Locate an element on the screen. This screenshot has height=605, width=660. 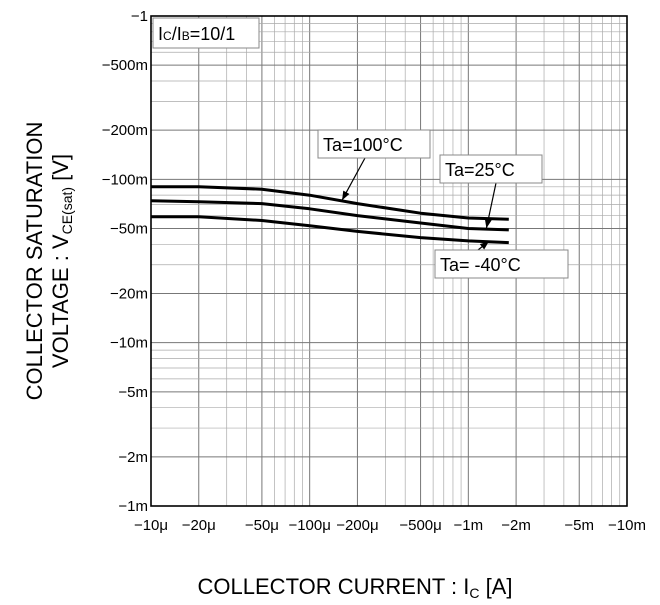
y-tick-label: −1 is located at coordinates (139, 16).